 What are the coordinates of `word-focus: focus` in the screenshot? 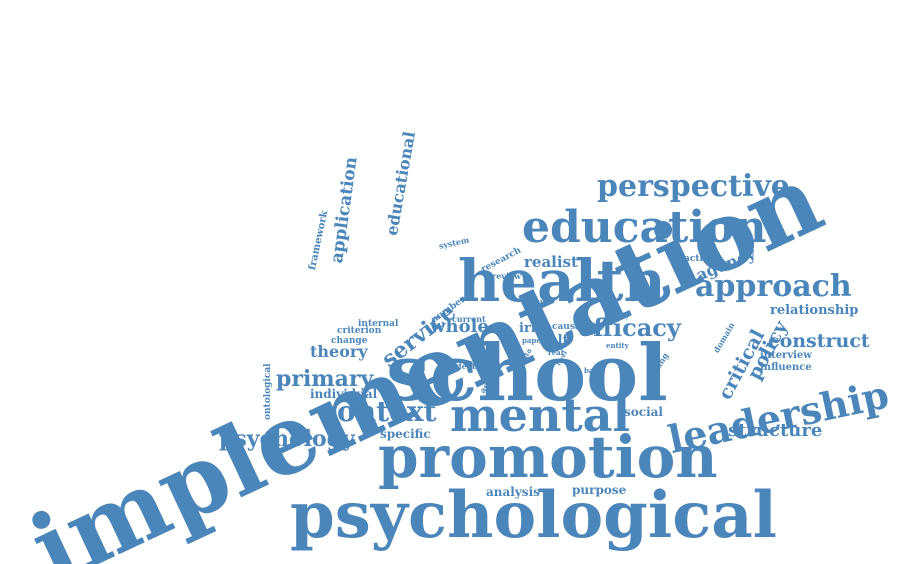 It's located at (538, 301).